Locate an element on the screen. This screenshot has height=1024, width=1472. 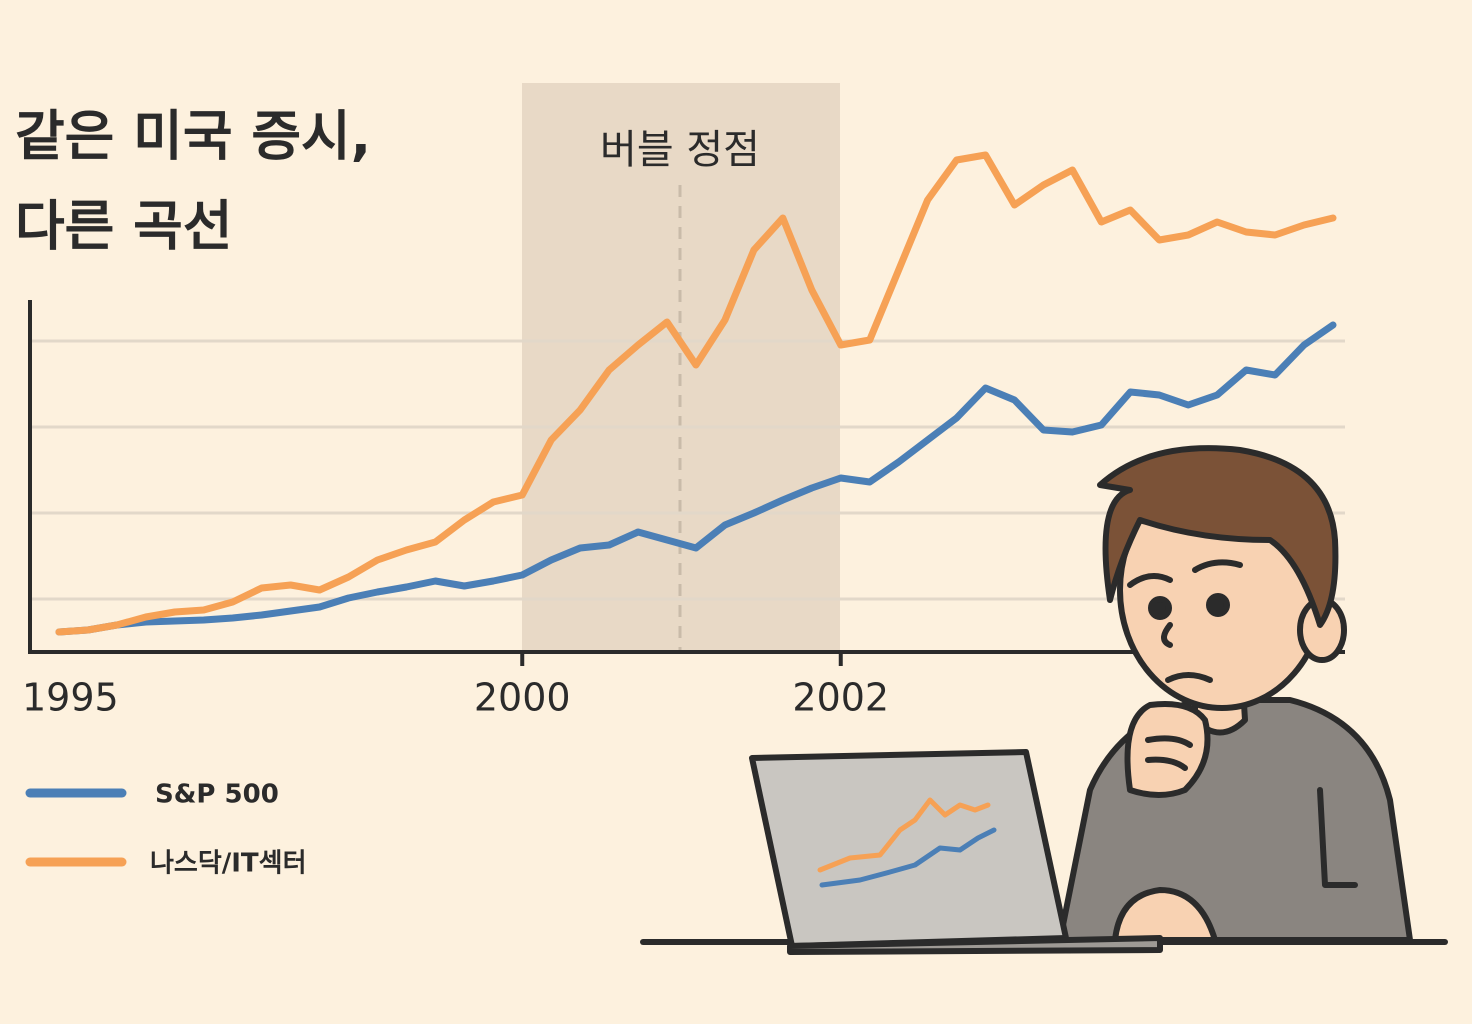
legend: S&P 500 나스닥/IT섹터 is located at coordinates (166, 829).